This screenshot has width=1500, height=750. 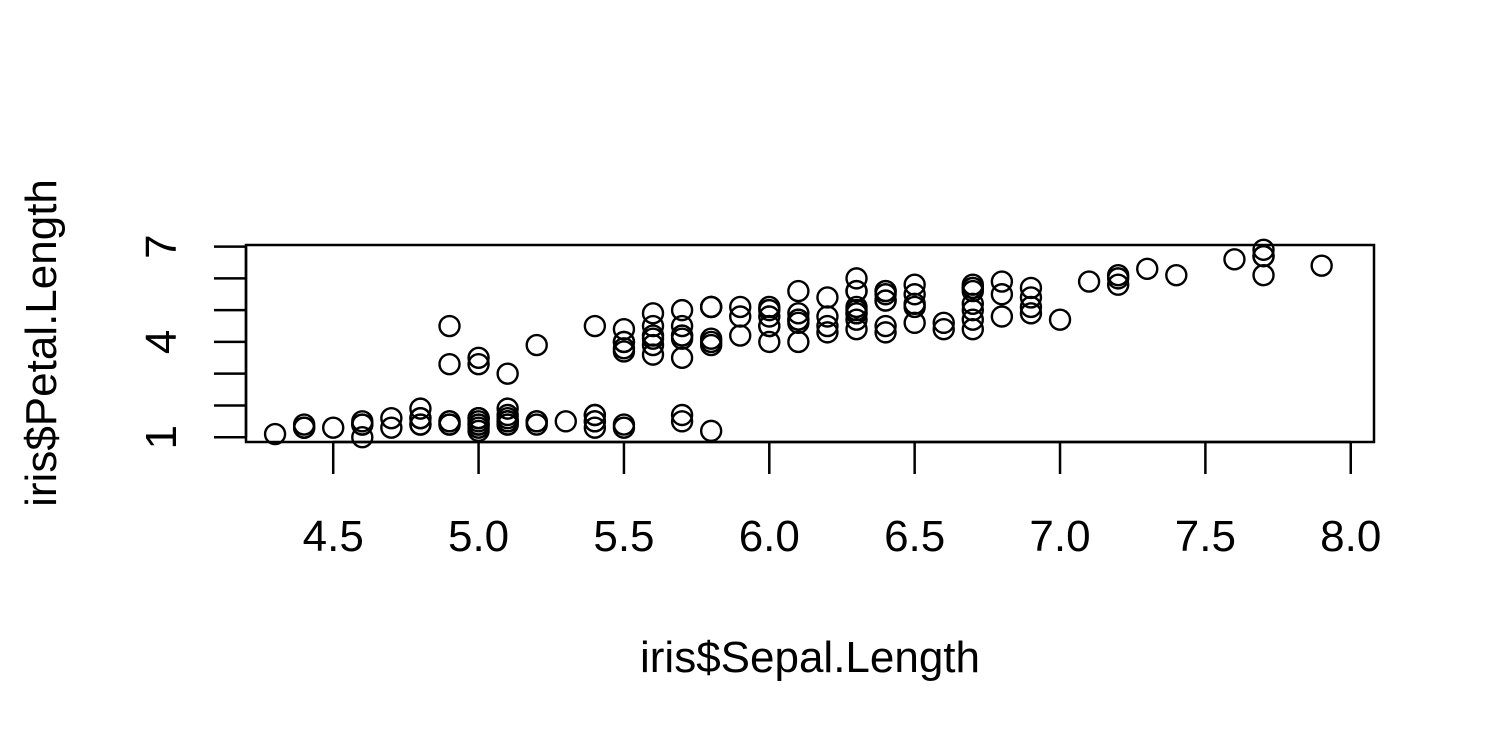 I want to click on x-tick-label: 4.5, so click(x=333, y=536).